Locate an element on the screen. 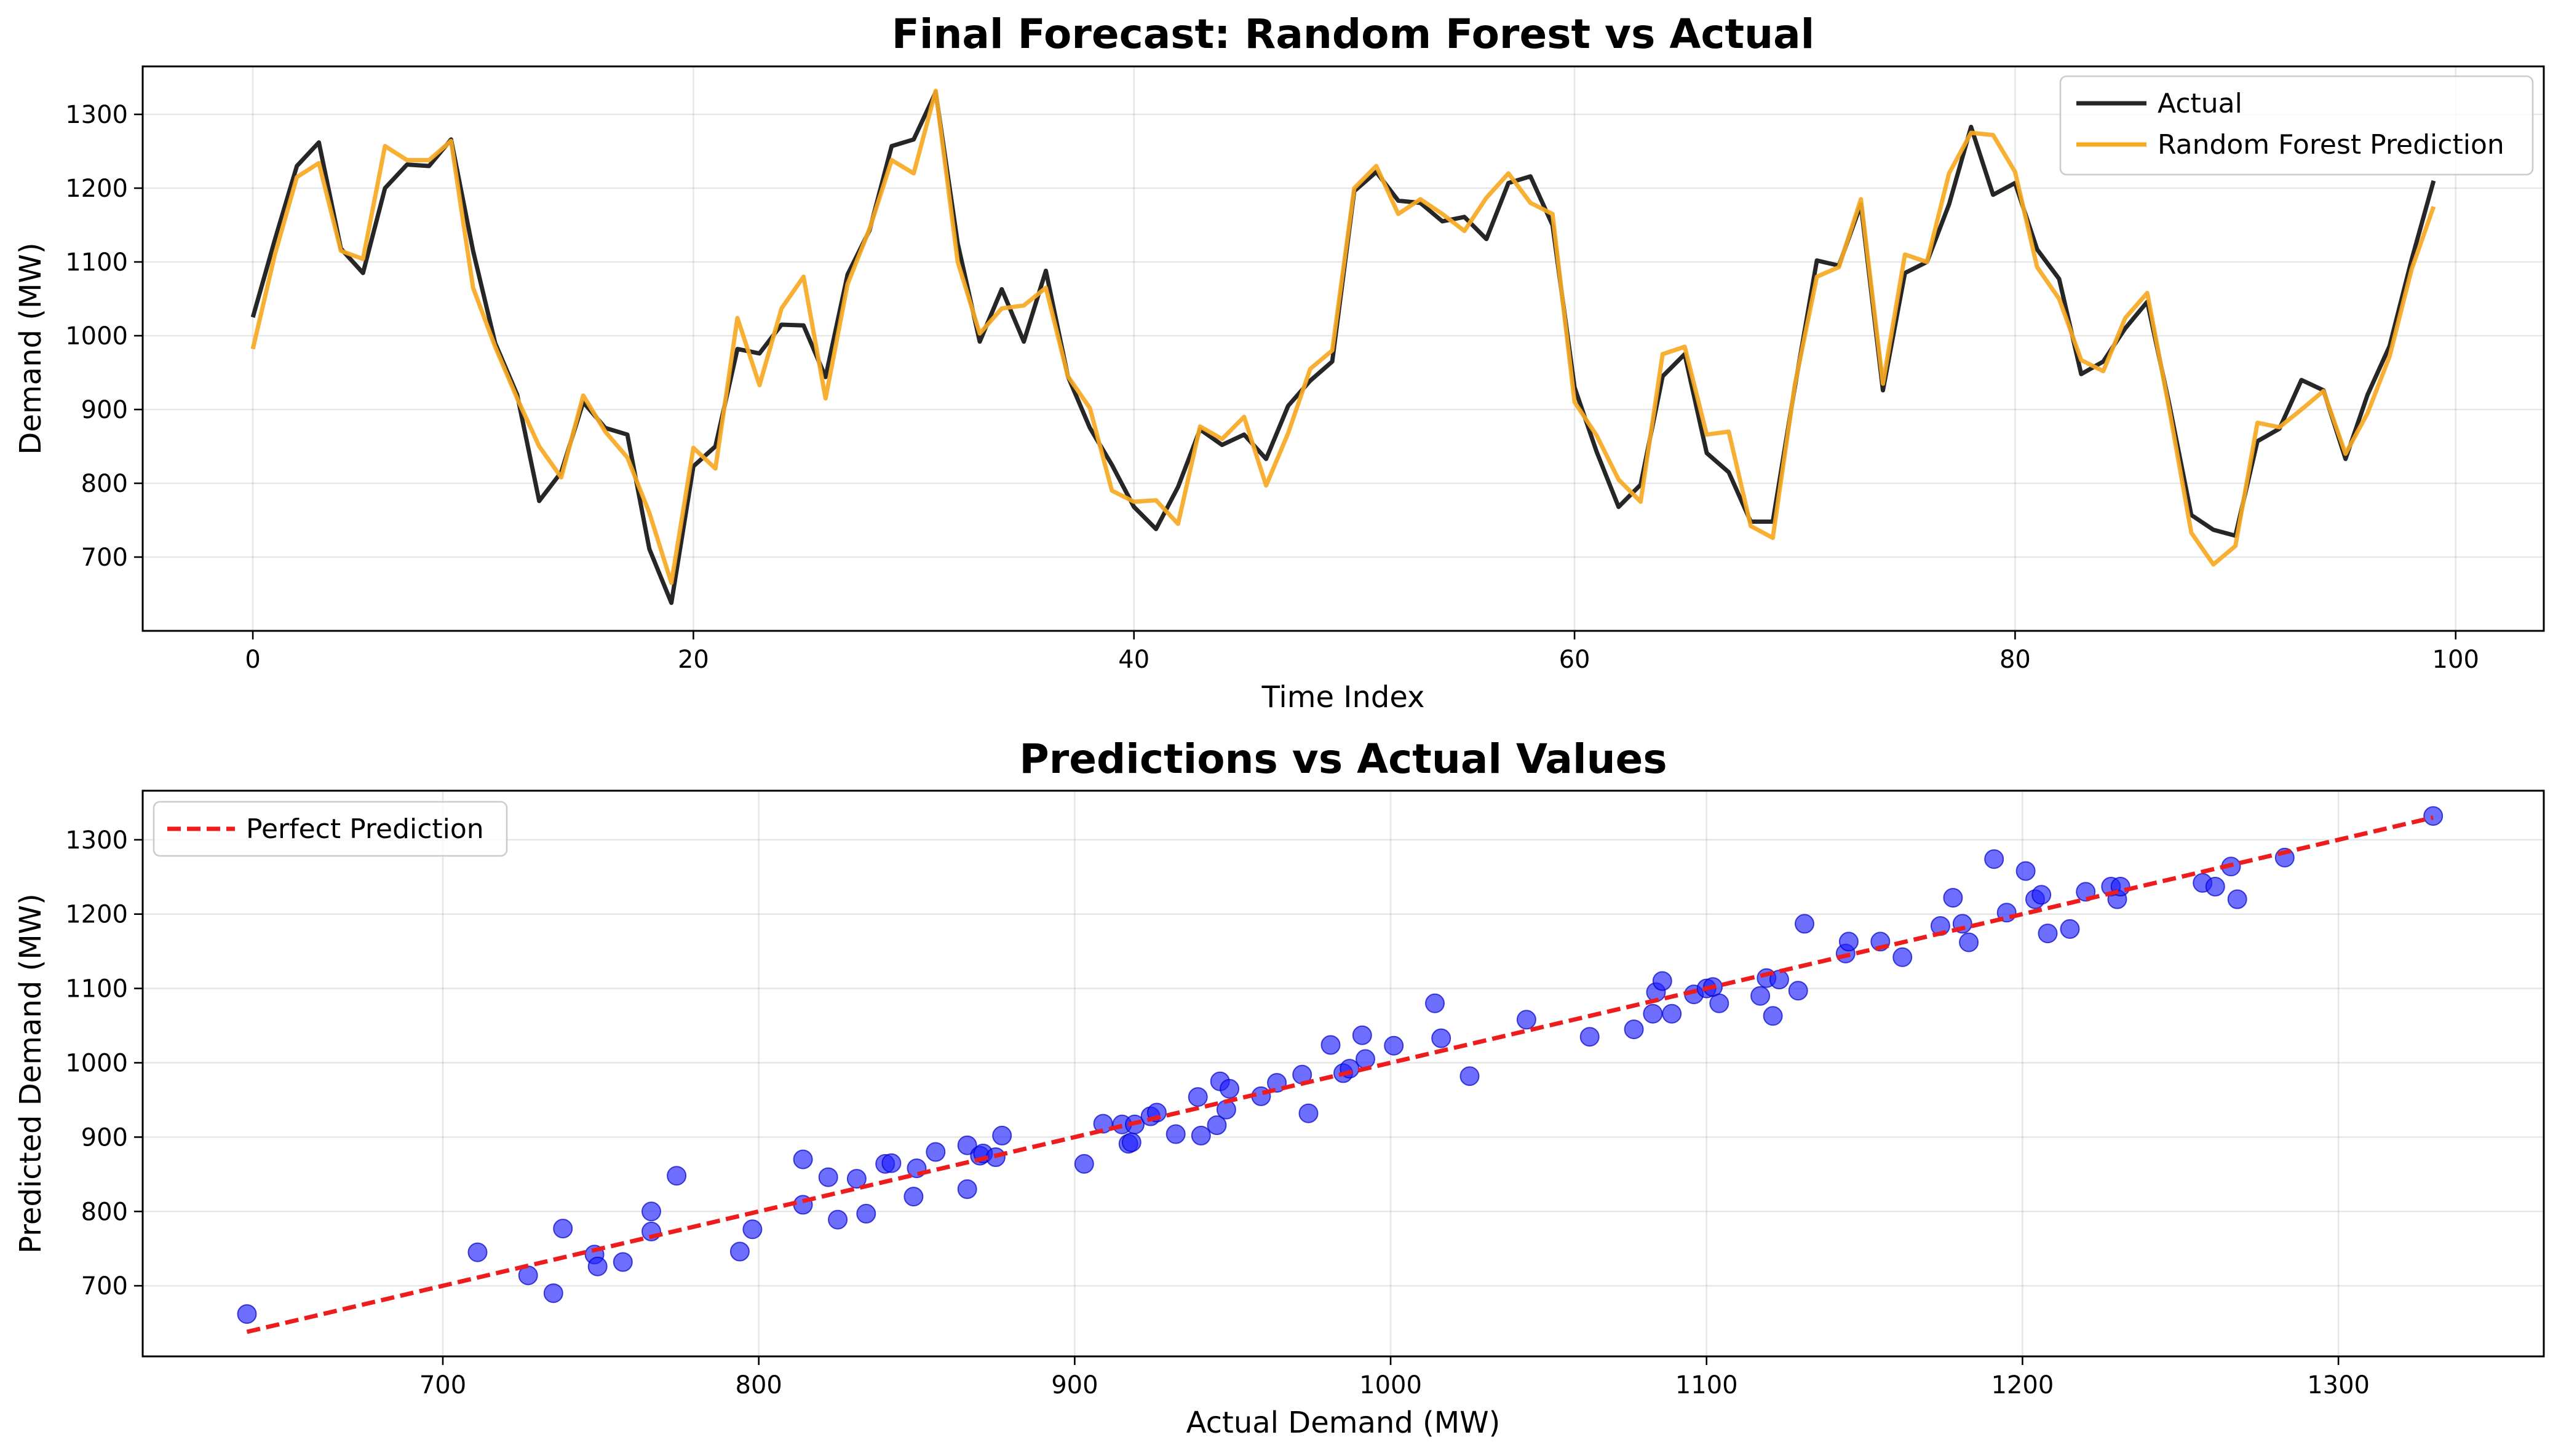  scatter-chart-ytick-label: 1300 is located at coordinates (97, 841).